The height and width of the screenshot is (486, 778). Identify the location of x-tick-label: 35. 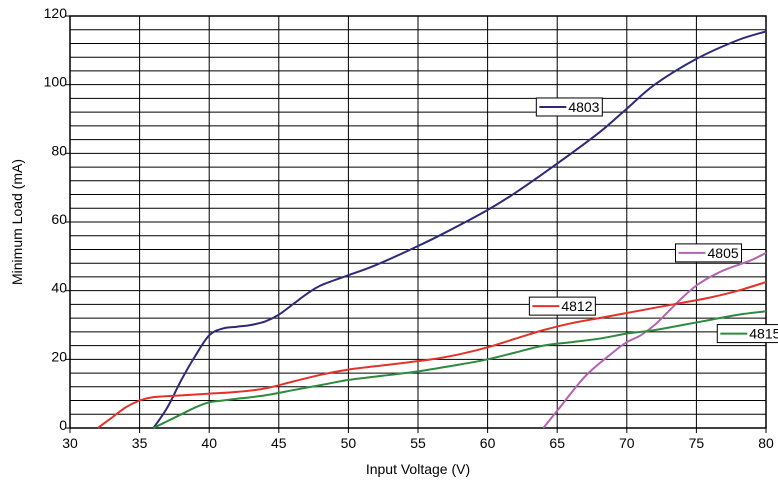
(140, 443).